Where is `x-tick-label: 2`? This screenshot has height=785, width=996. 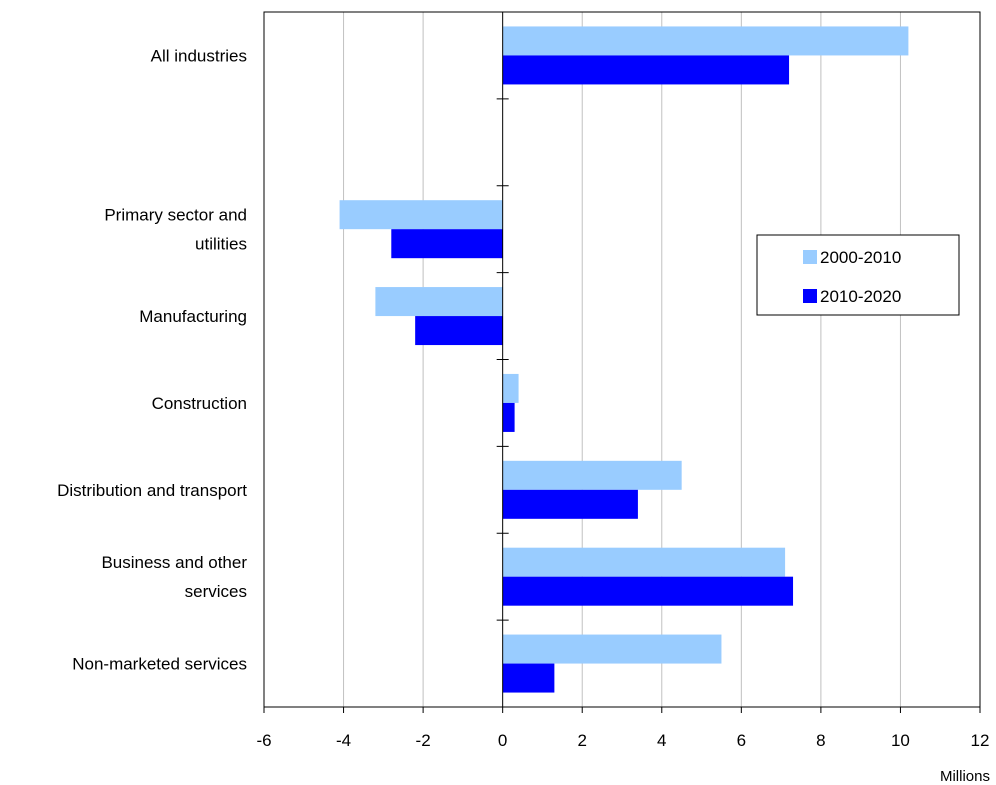 x-tick-label: 2 is located at coordinates (581, 740).